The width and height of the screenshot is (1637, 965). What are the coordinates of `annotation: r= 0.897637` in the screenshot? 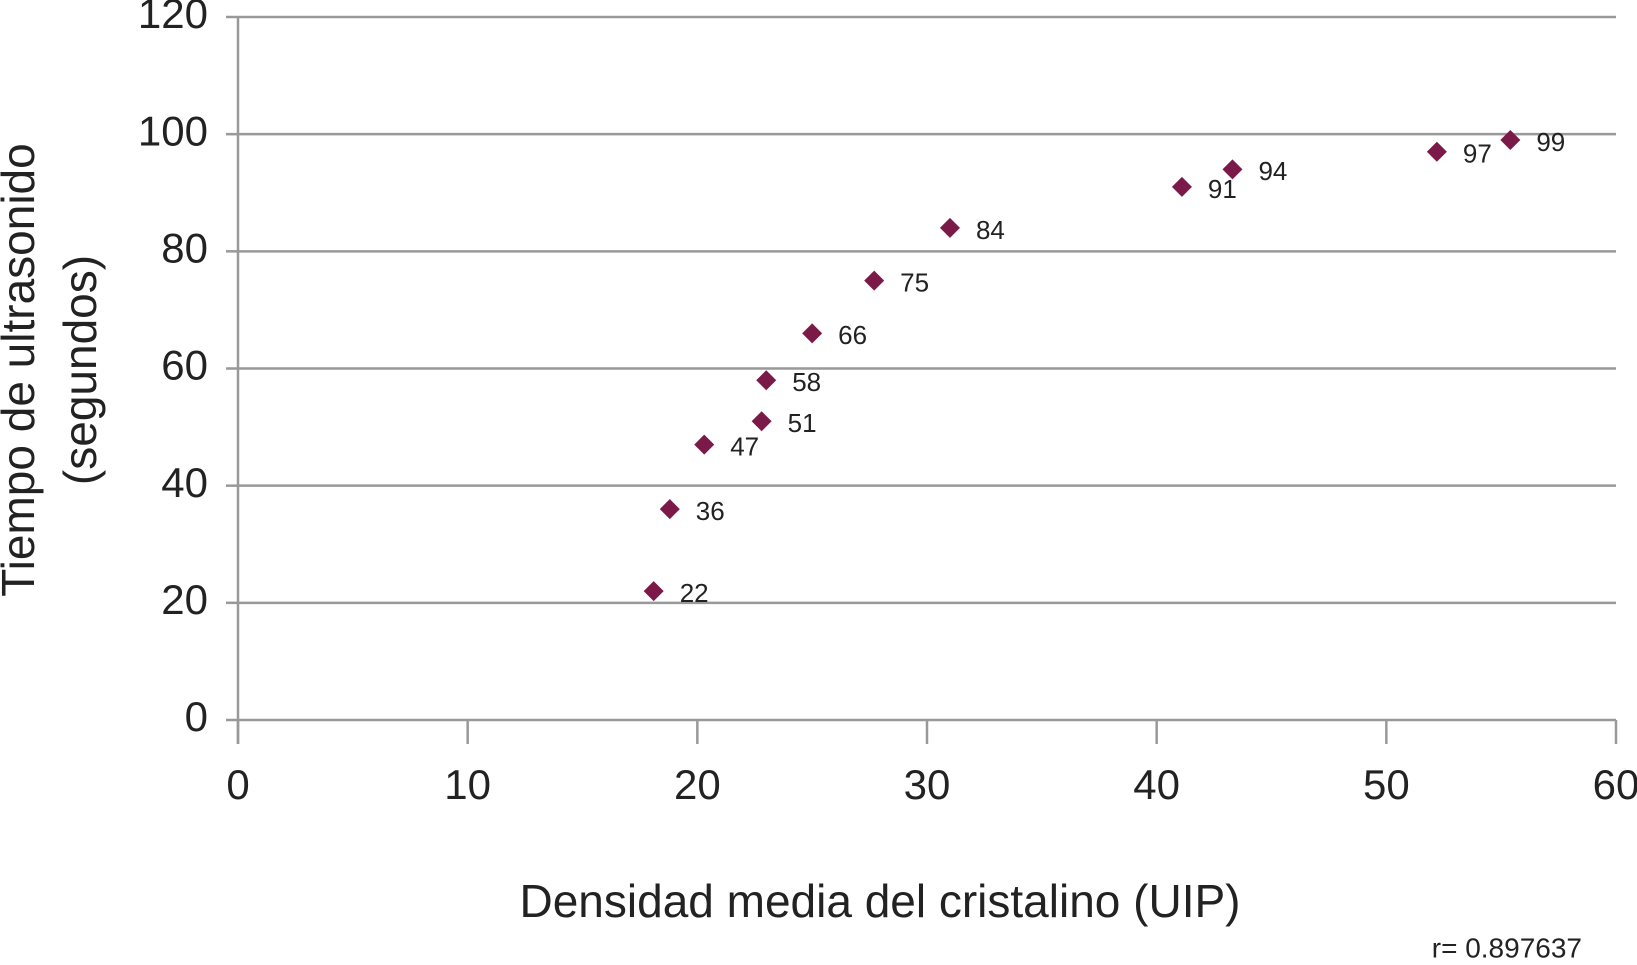 It's located at (1507, 947).